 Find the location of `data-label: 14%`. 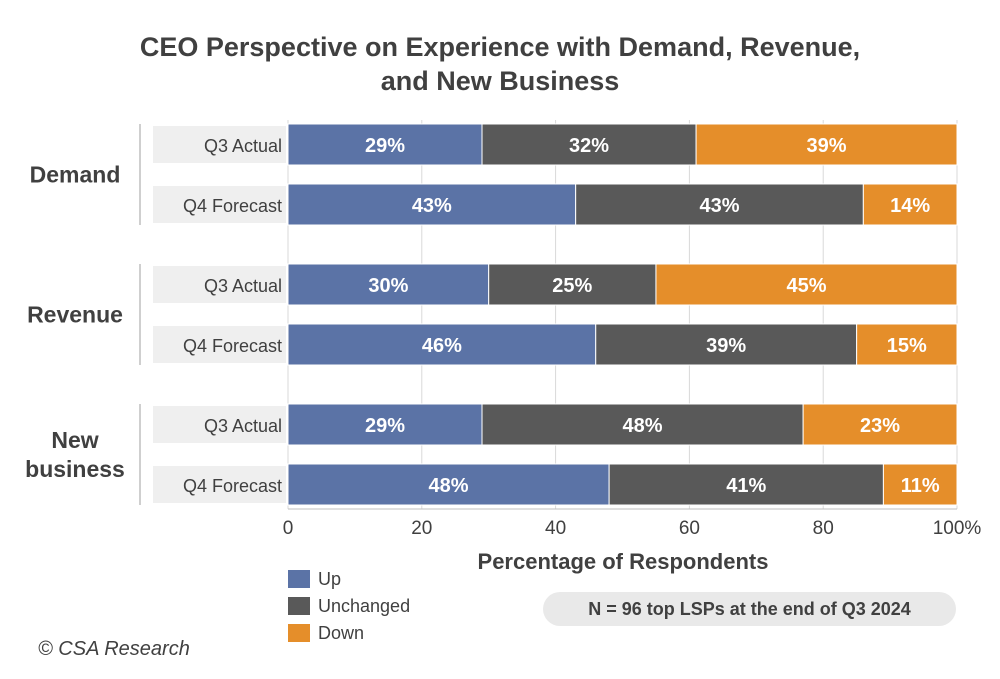

data-label: 14% is located at coordinates (910, 206).